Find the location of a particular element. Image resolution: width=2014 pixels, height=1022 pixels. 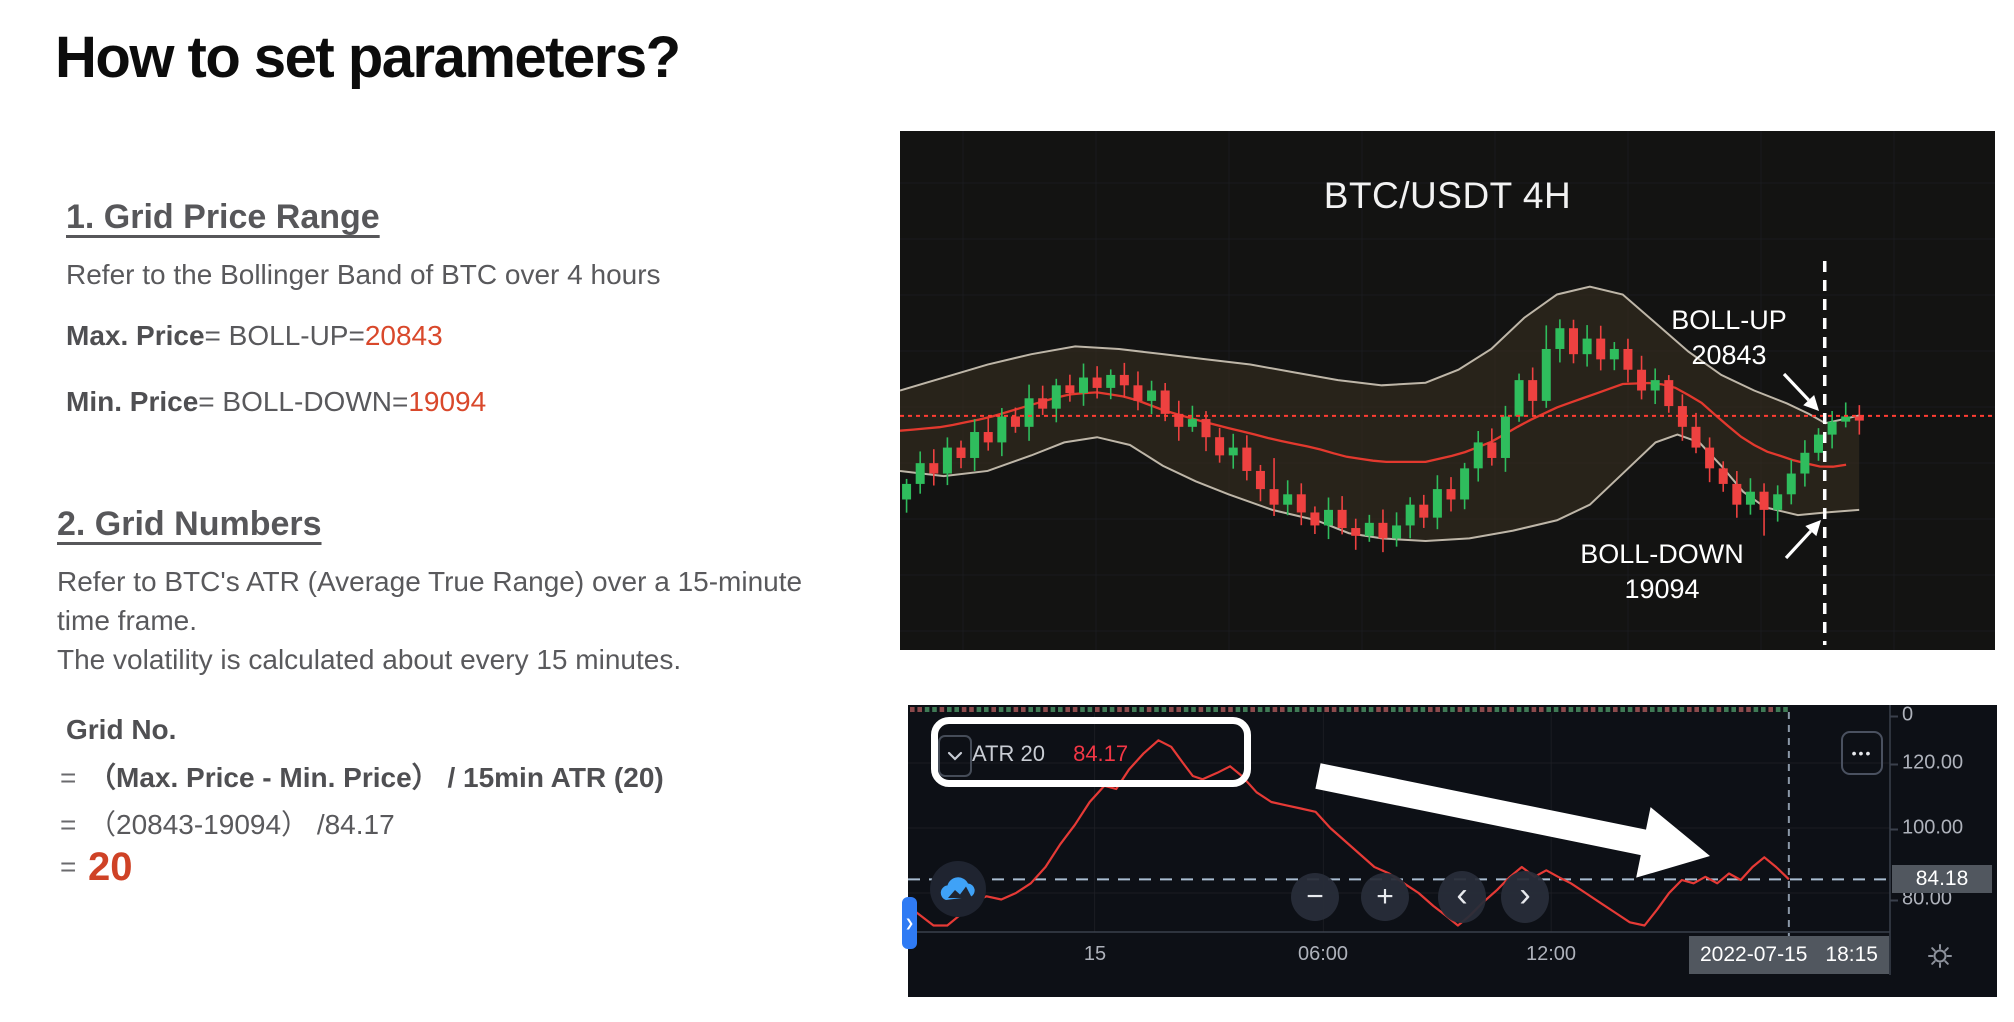

atr-highlight-box is located at coordinates (1091, 752).